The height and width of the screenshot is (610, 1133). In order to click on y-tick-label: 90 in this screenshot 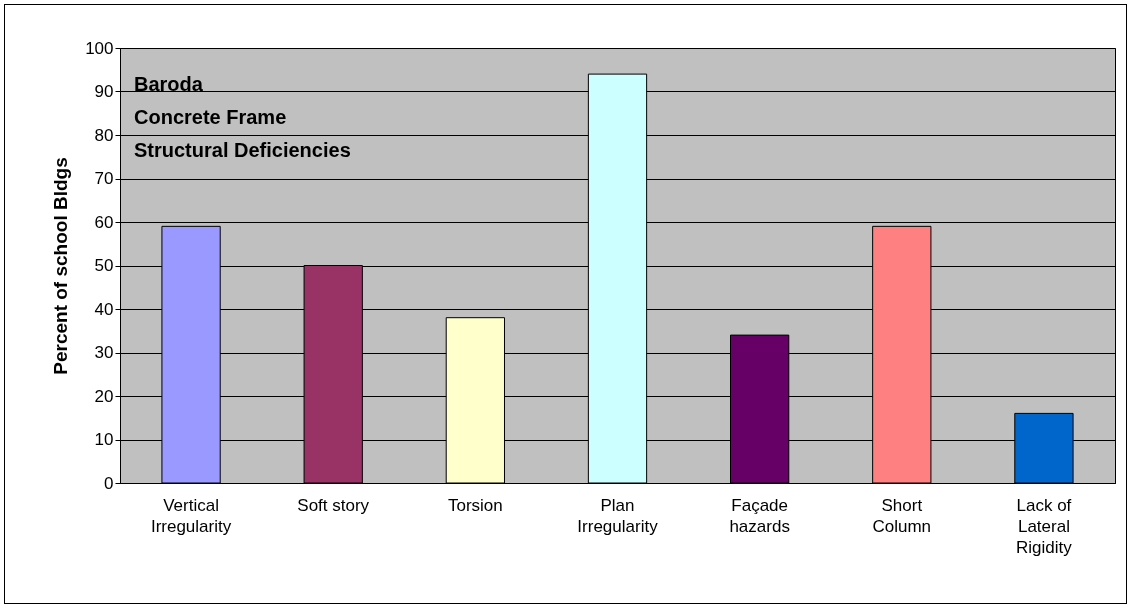, I will do `click(104, 91)`.